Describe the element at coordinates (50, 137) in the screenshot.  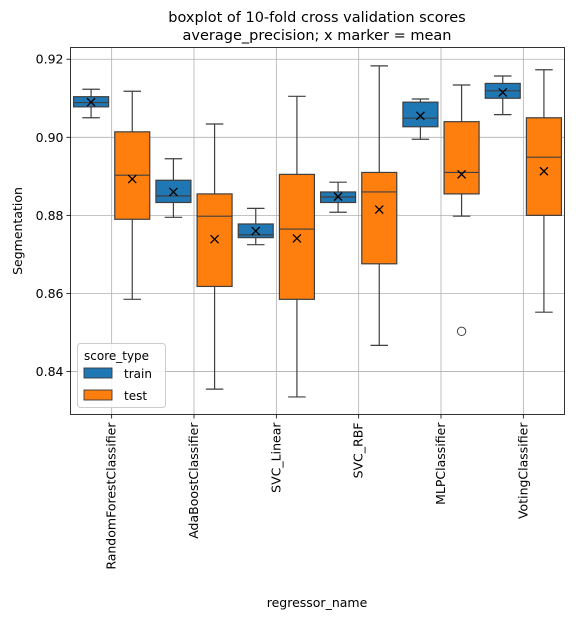
I see `y-tick-label: 0.90` at that location.